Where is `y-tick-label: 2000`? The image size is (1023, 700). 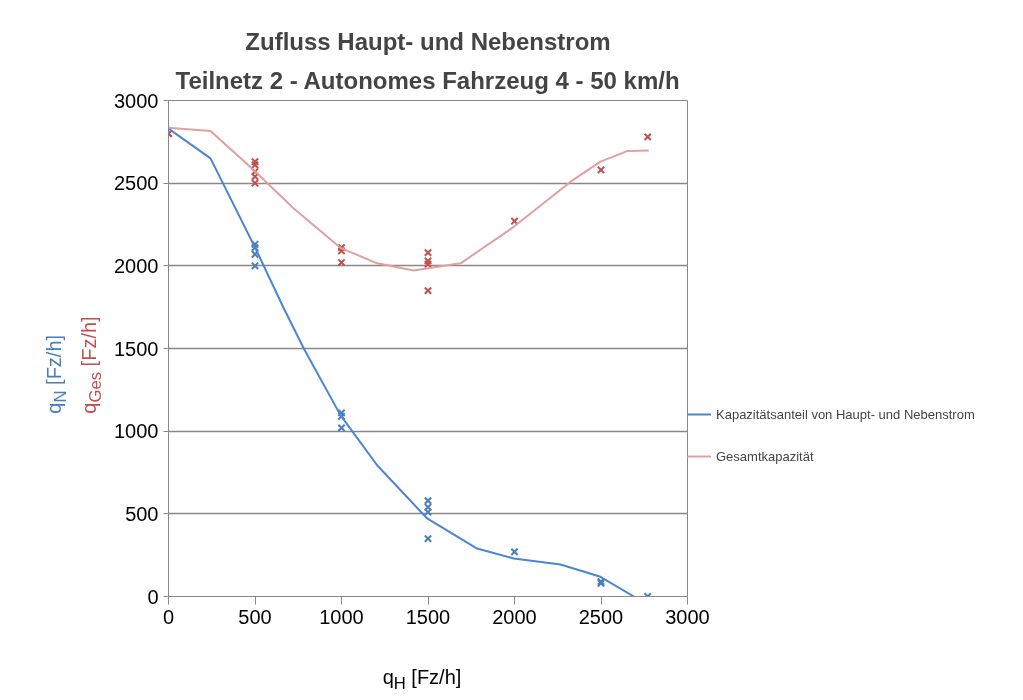 y-tick-label: 2000 is located at coordinates (136, 265).